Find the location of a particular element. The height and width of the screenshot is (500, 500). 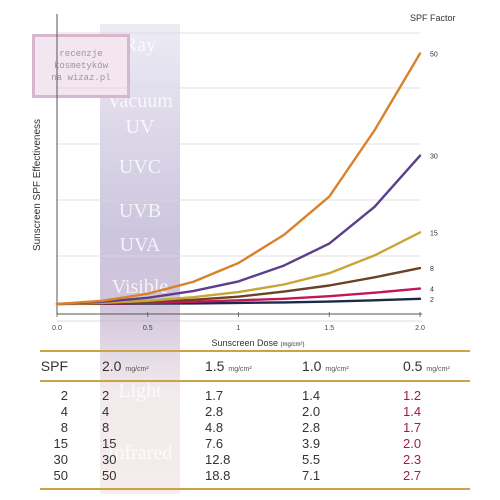

series-end-label: 4 is located at coordinates (432, 290).